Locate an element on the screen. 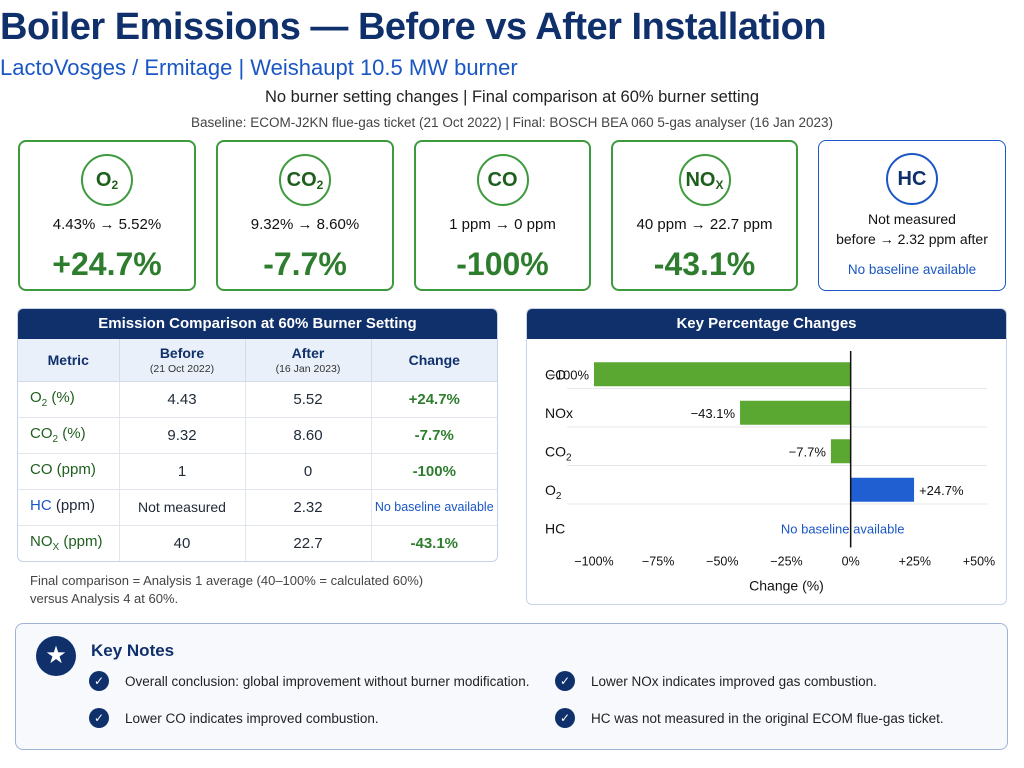  before-cell: 4.43 is located at coordinates (182, 399).